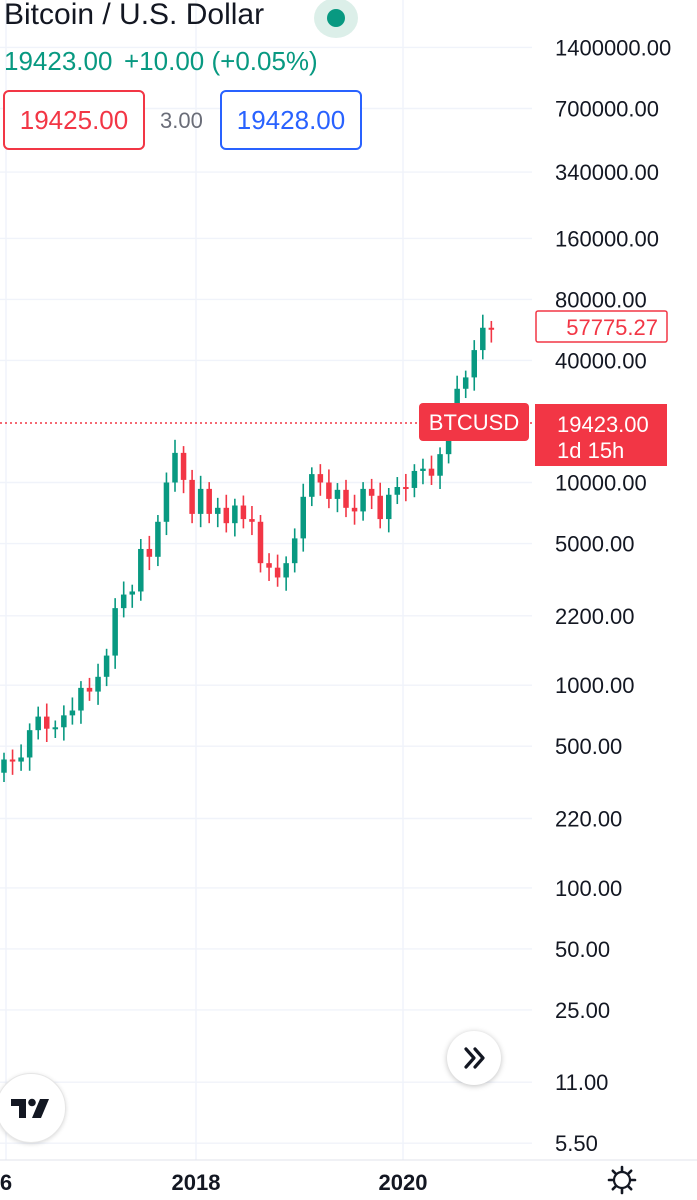 The image size is (697, 1200). I want to click on y-tick-label: 500.00, so click(588, 746).